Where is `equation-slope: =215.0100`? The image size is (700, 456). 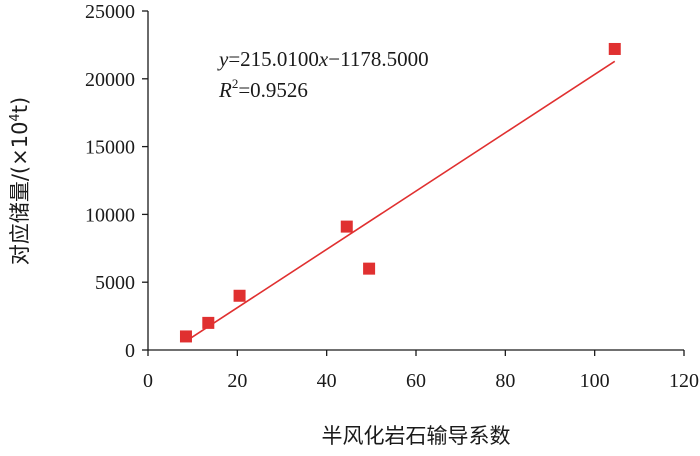 equation-slope: =215.0100 is located at coordinates (273, 59).